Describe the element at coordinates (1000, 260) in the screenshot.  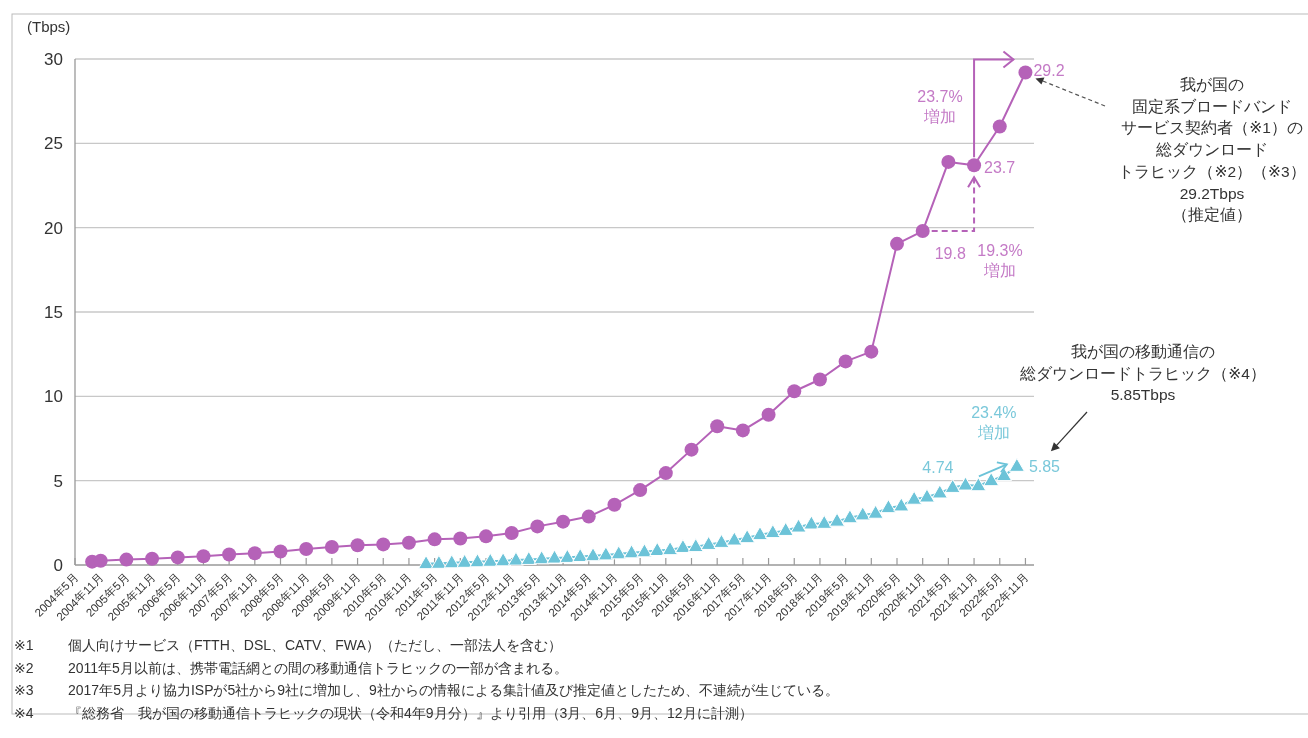
I see `annotation: 19.3% 増加` at that location.